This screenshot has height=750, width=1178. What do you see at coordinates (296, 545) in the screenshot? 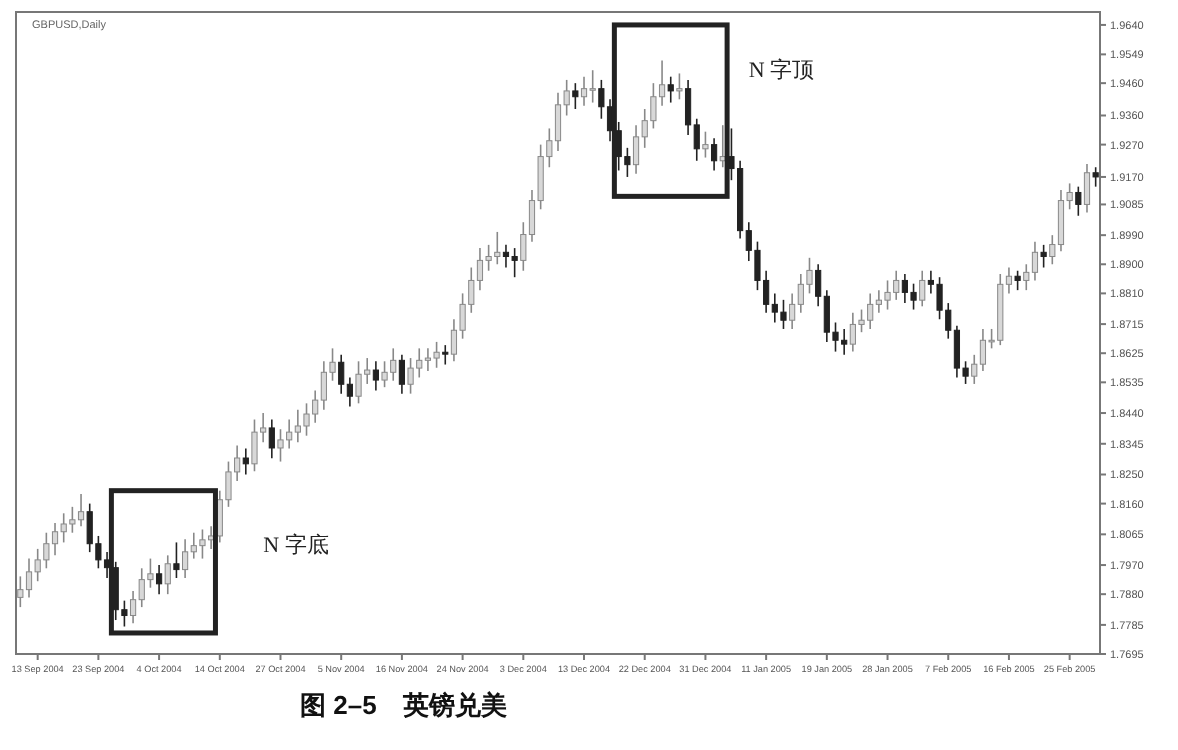
I see `annotation: N 字底` at bounding box center [296, 545].